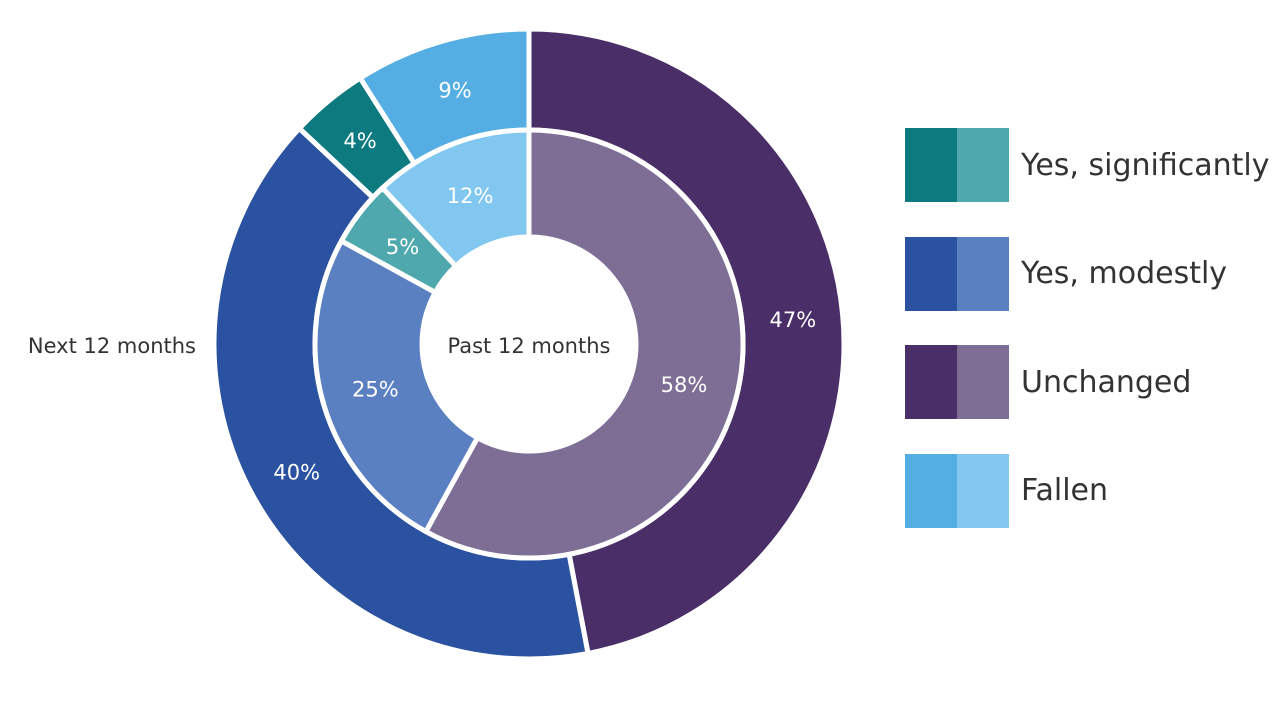 Image resolution: width=1280 pixels, height=702 pixels. I want to click on past-12-months-value-label-yes-significantly: 5%, so click(402, 247).